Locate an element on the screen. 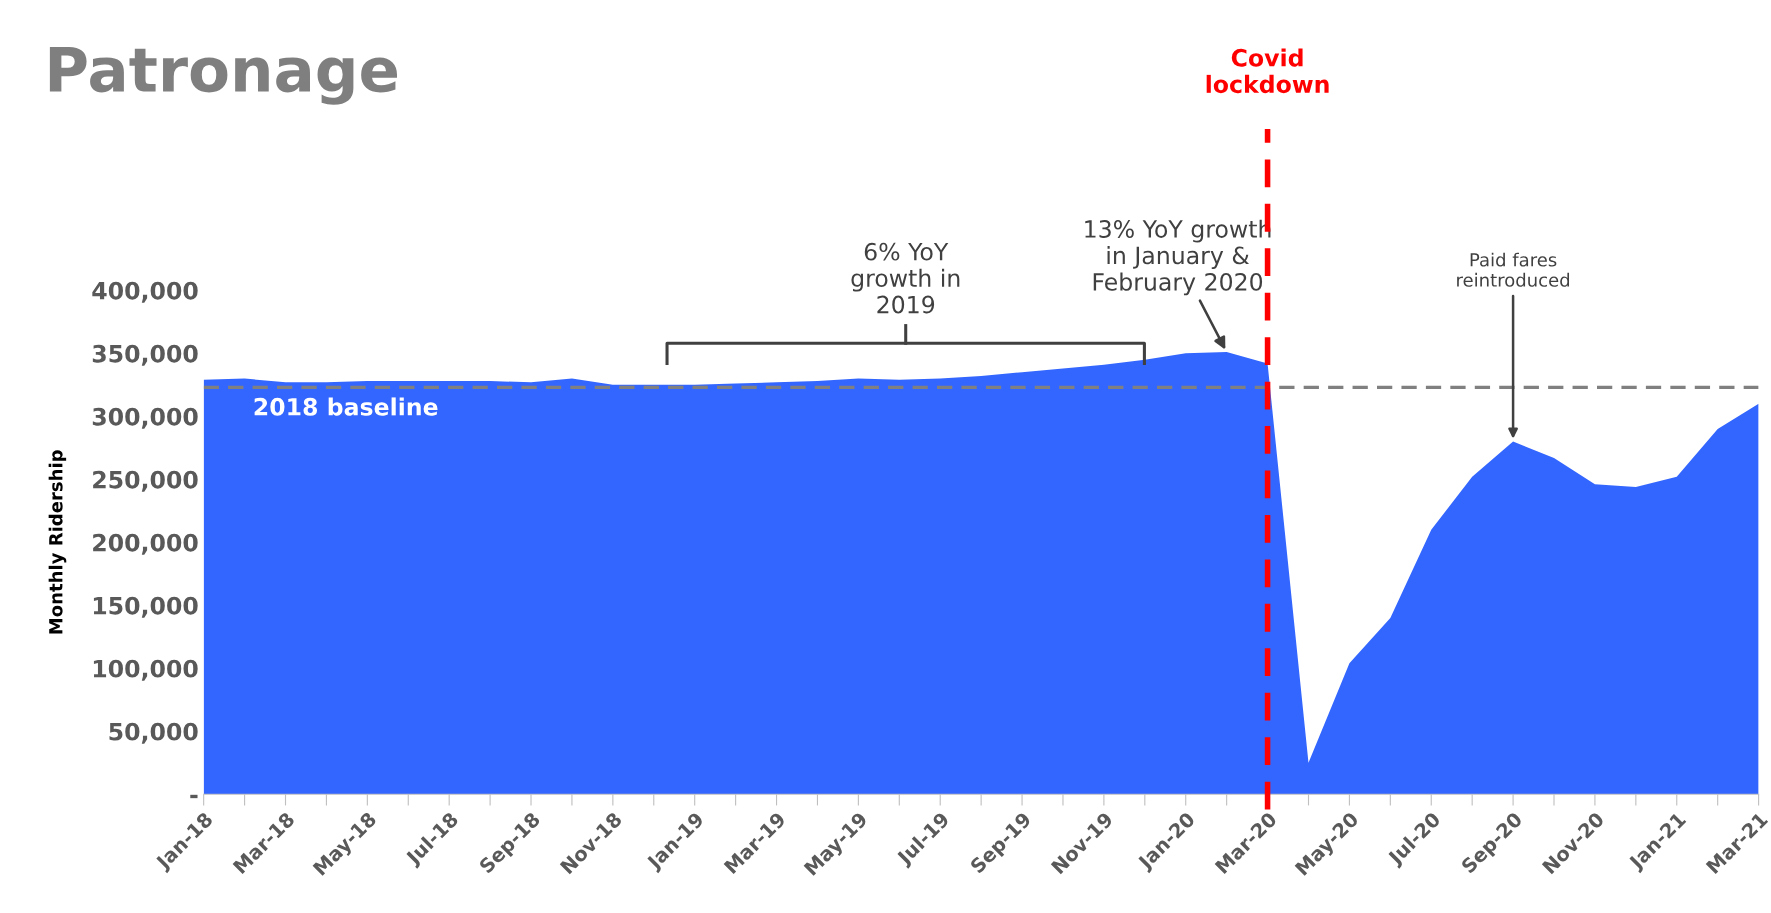  y-tick-label: 250,000 is located at coordinates (145, 481).